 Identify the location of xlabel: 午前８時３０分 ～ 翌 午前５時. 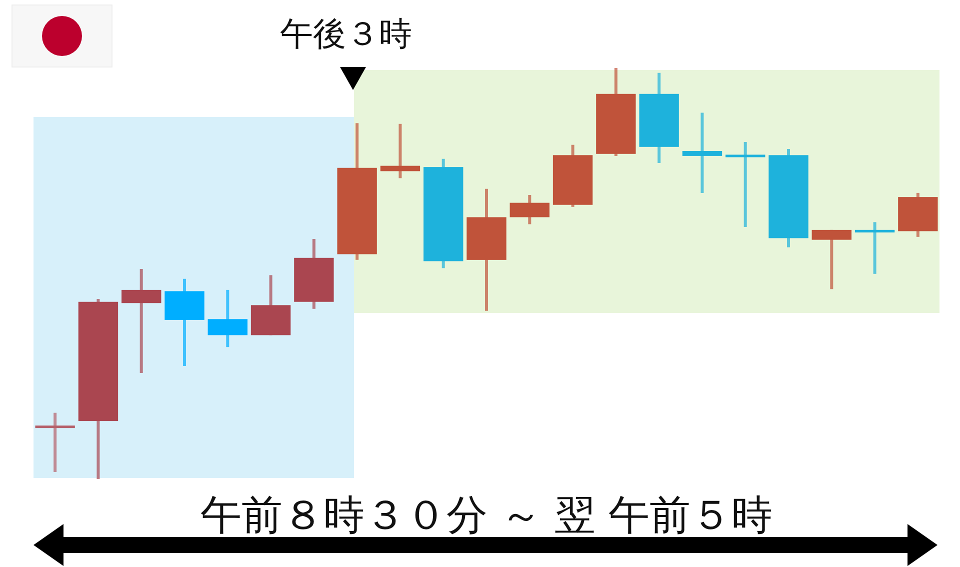
(486, 515).